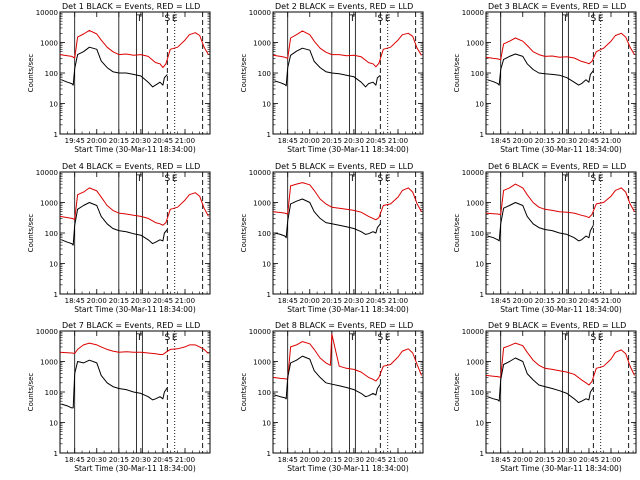 The width and height of the screenshot is (640, 480). Describe the element at coordinates (131, 325) in the screenshot. I see `chart-title: Det 7 BLACK = Events, RED = LLD` at that location.